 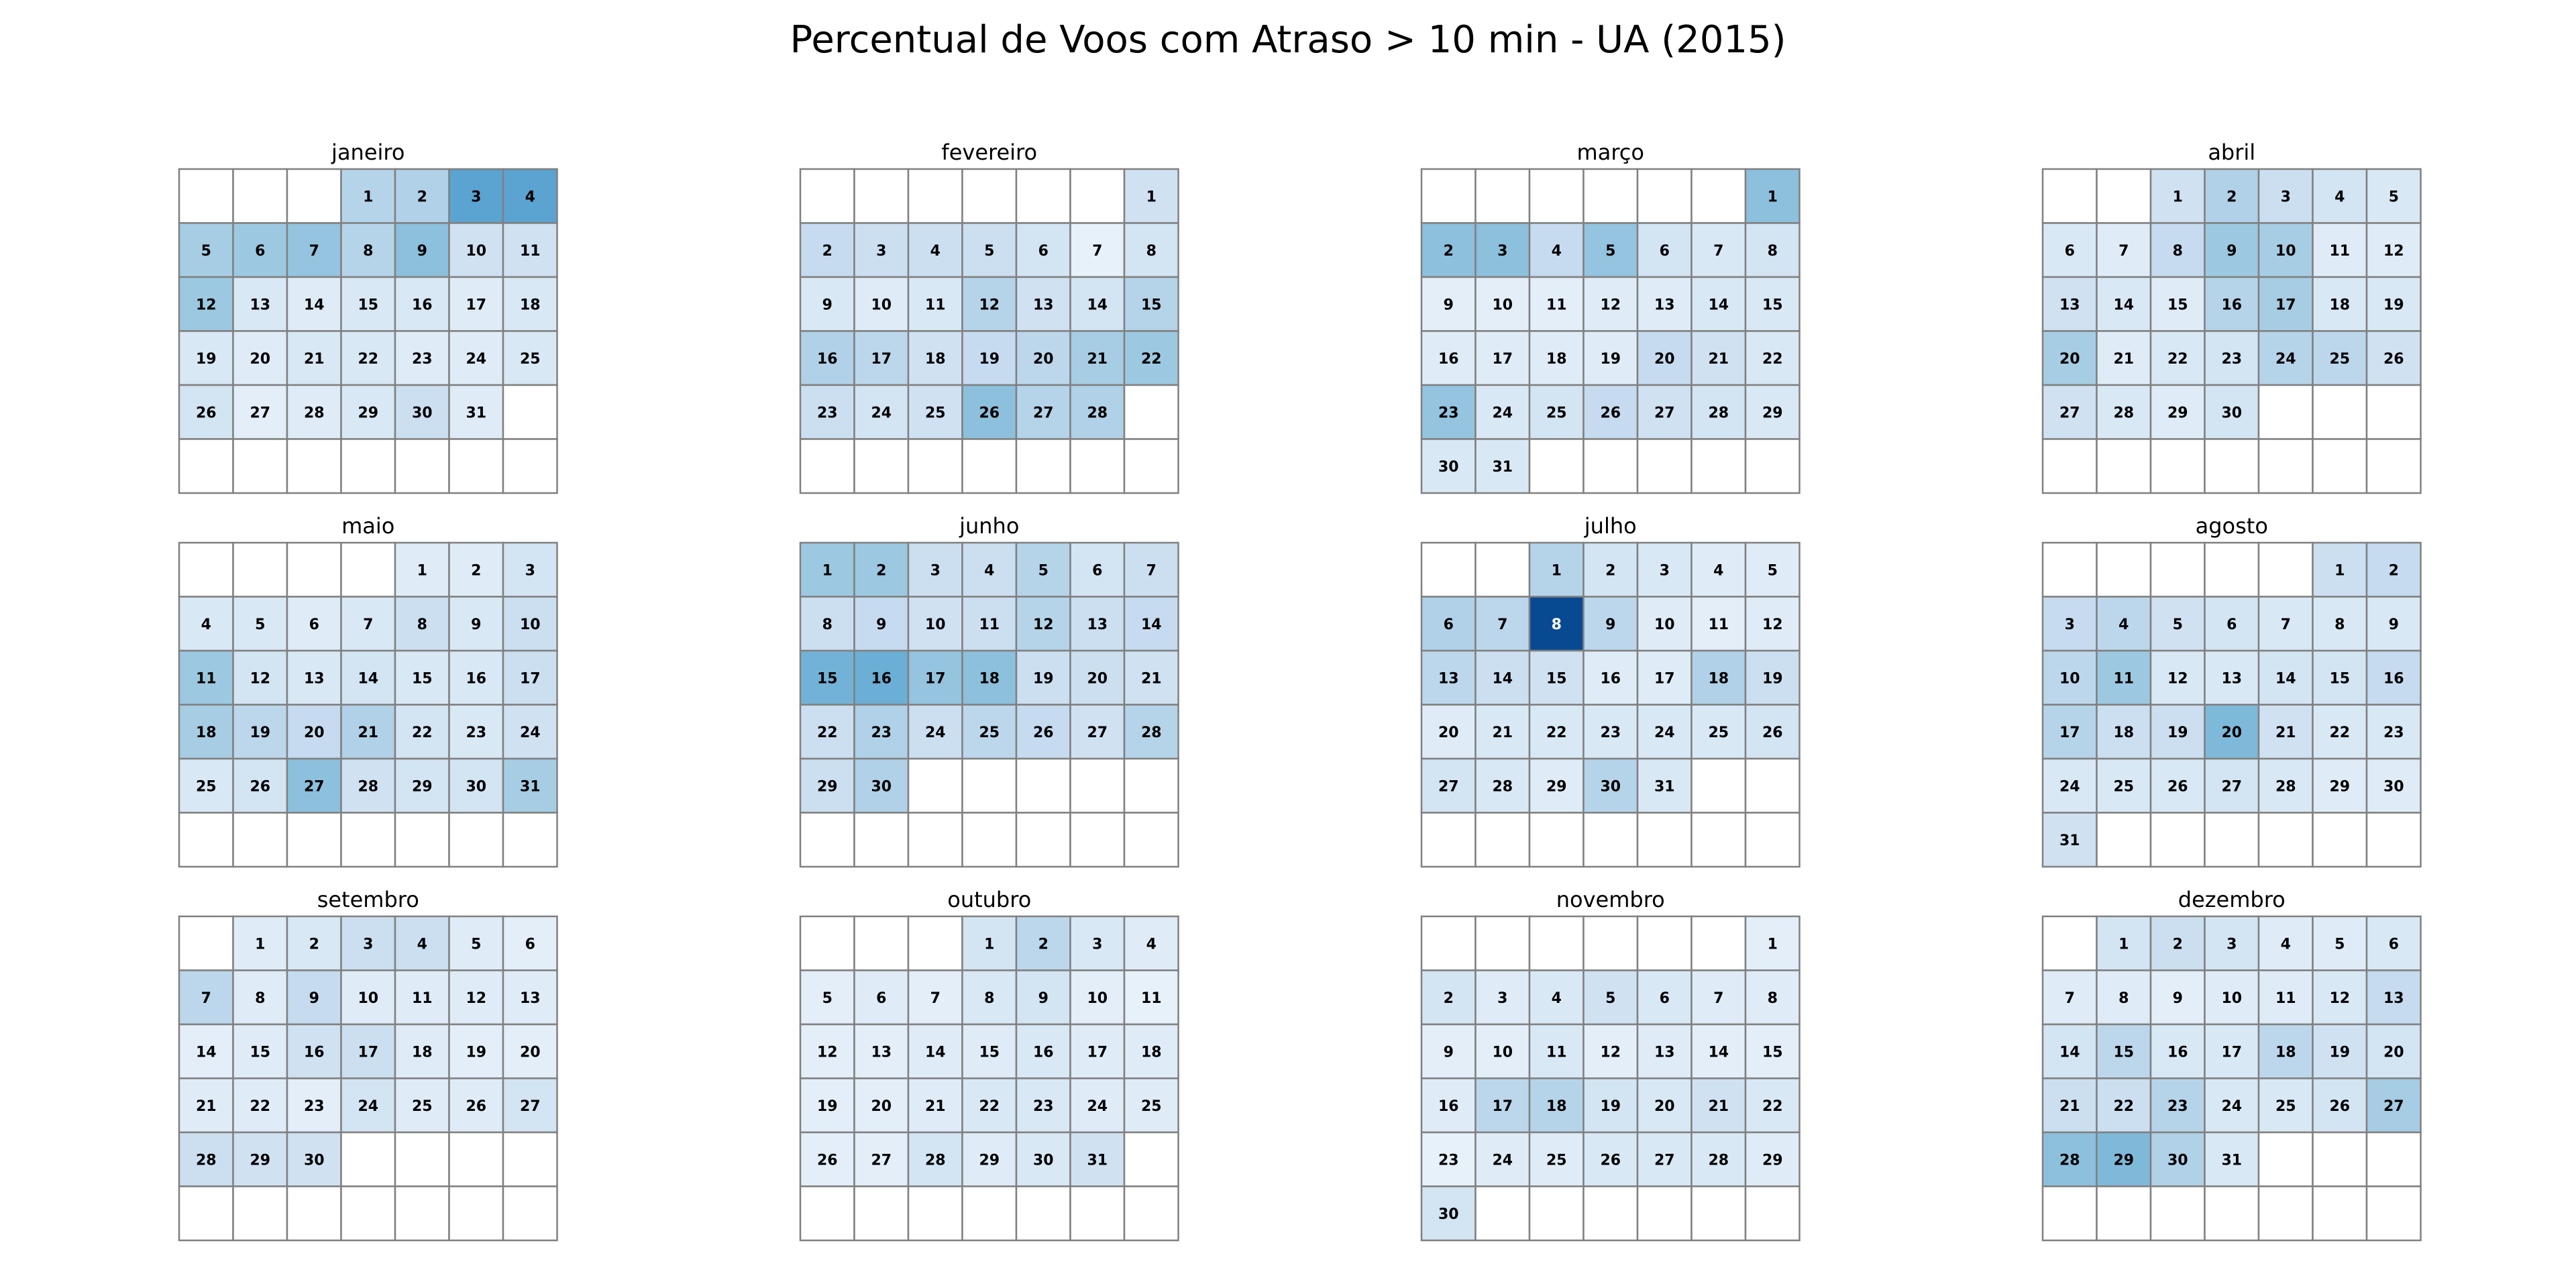 I want to click on day-label: 28, so click(x=1151, y=732).